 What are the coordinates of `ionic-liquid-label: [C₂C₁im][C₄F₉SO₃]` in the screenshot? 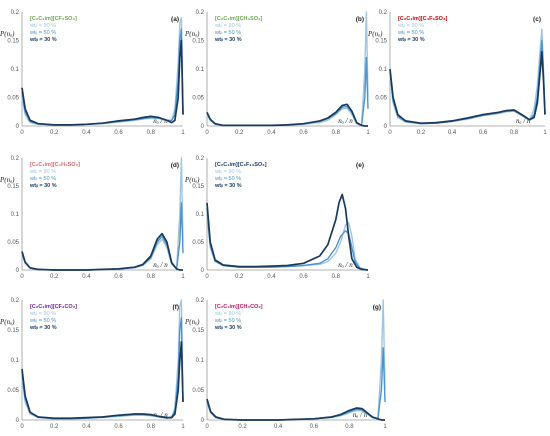 It's located at (422, 19).